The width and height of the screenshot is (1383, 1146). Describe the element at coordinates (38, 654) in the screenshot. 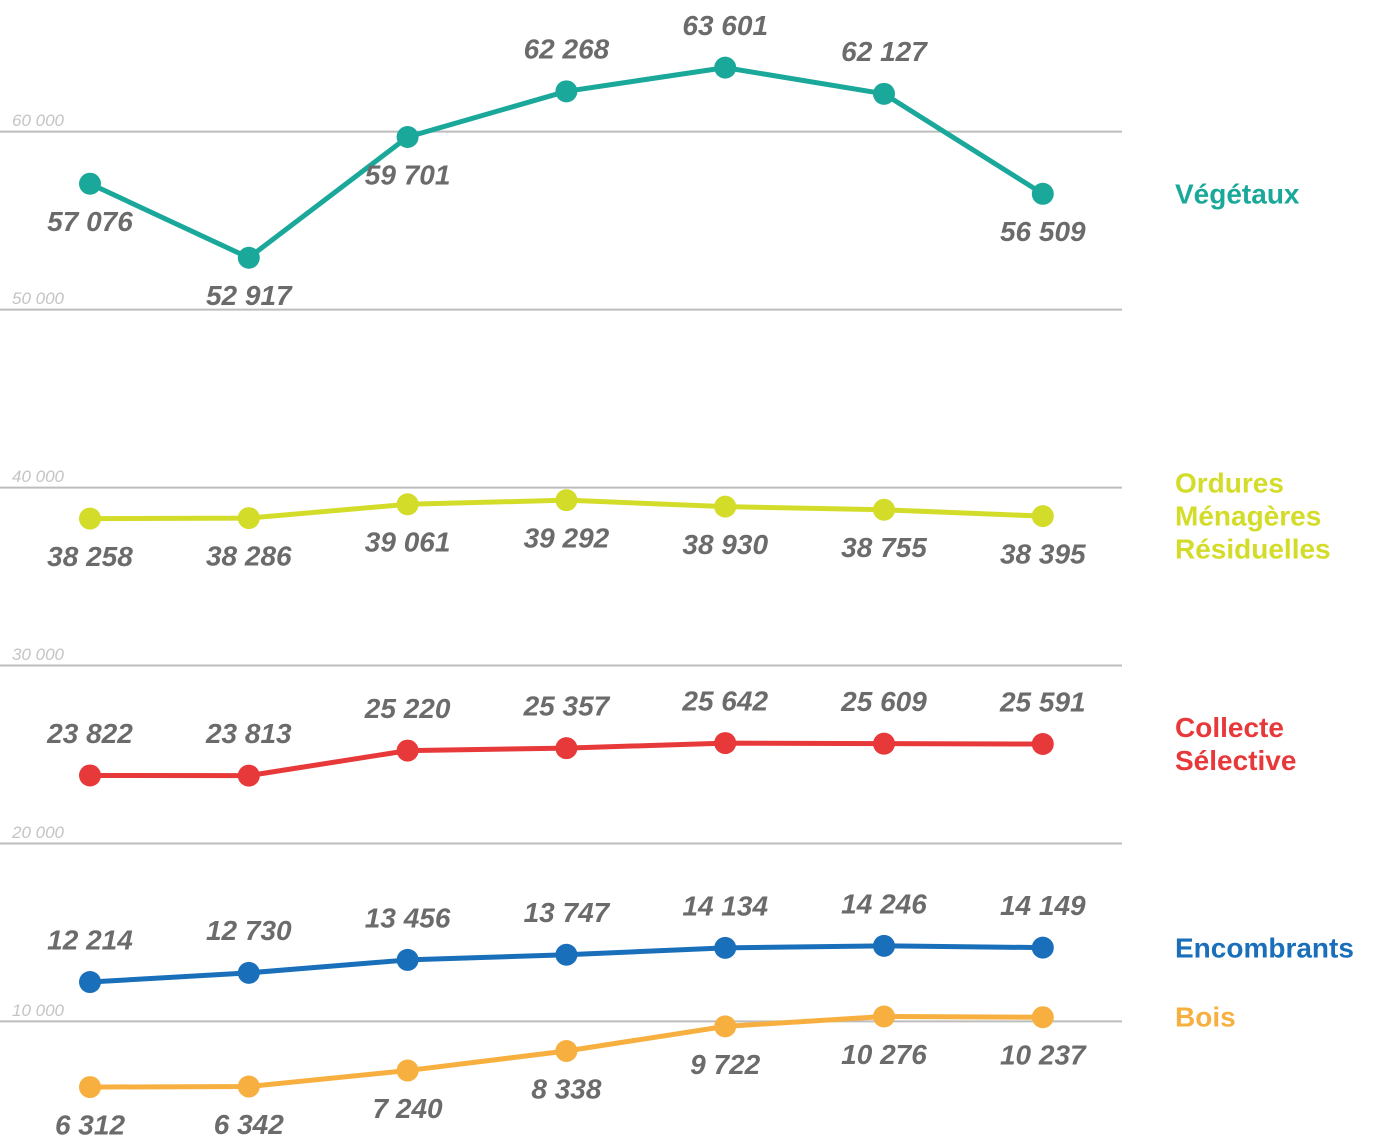

I see `y-tick-label: 30 000` at that location.